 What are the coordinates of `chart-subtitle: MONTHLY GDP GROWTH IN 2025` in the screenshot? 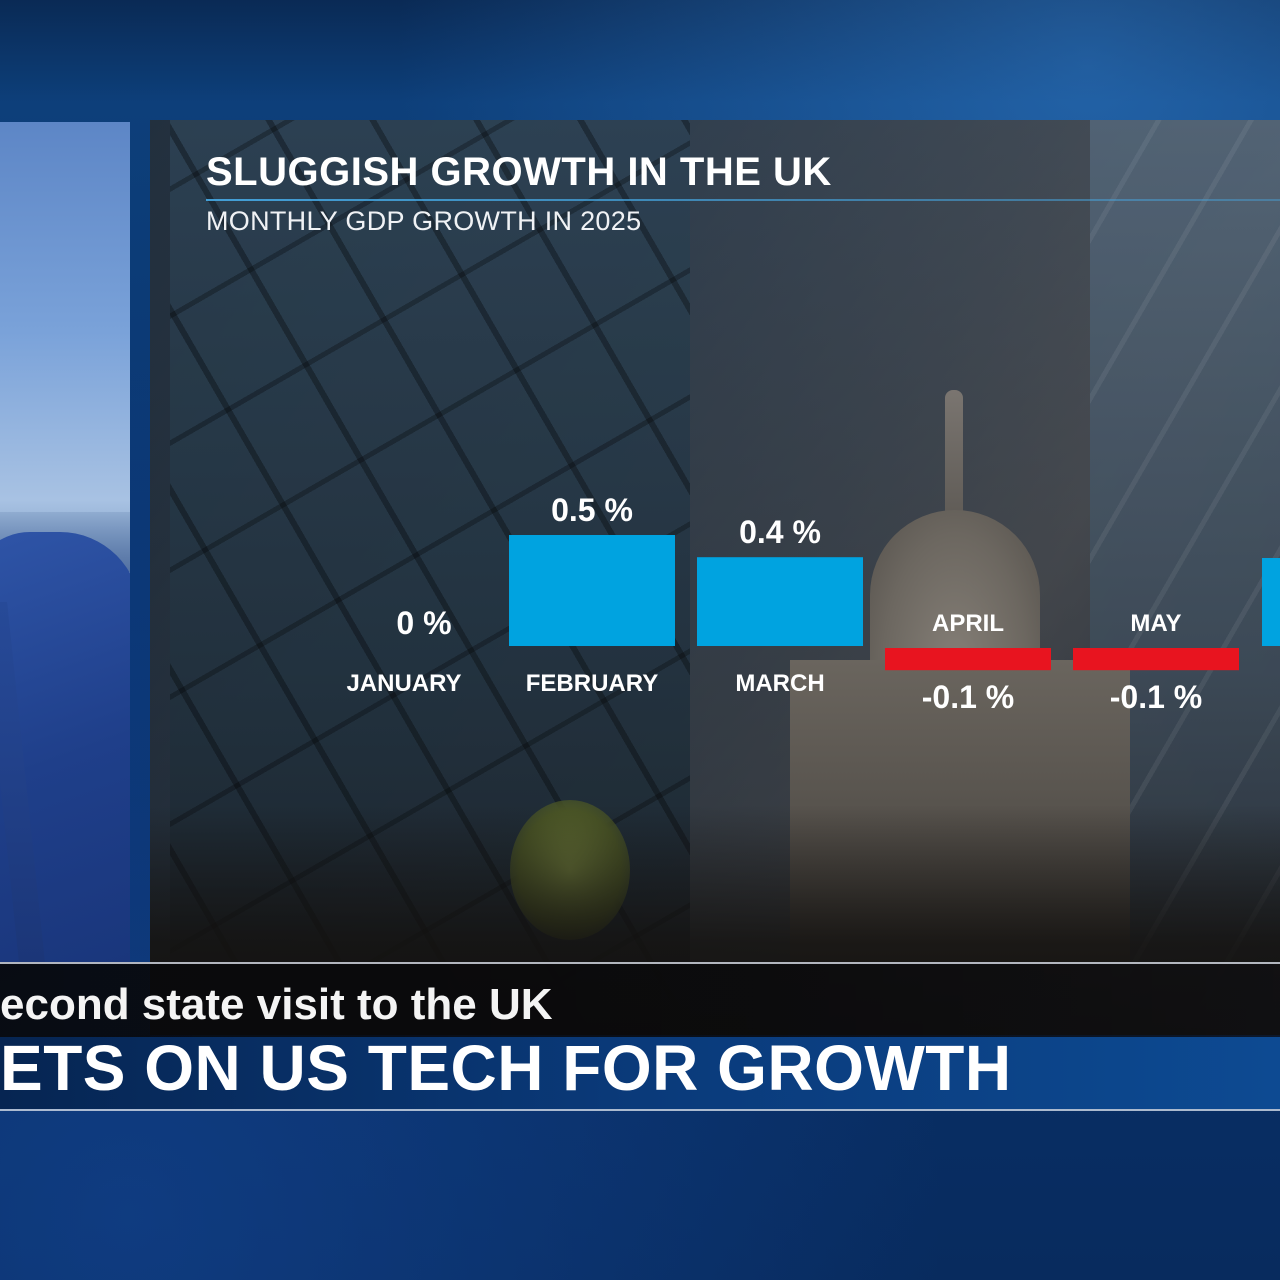 It's located at (424, 221).